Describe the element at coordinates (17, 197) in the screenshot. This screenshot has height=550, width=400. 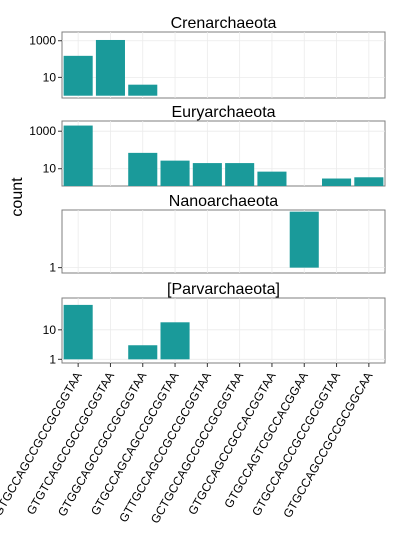
I see `y-axis-label: count` at that location.